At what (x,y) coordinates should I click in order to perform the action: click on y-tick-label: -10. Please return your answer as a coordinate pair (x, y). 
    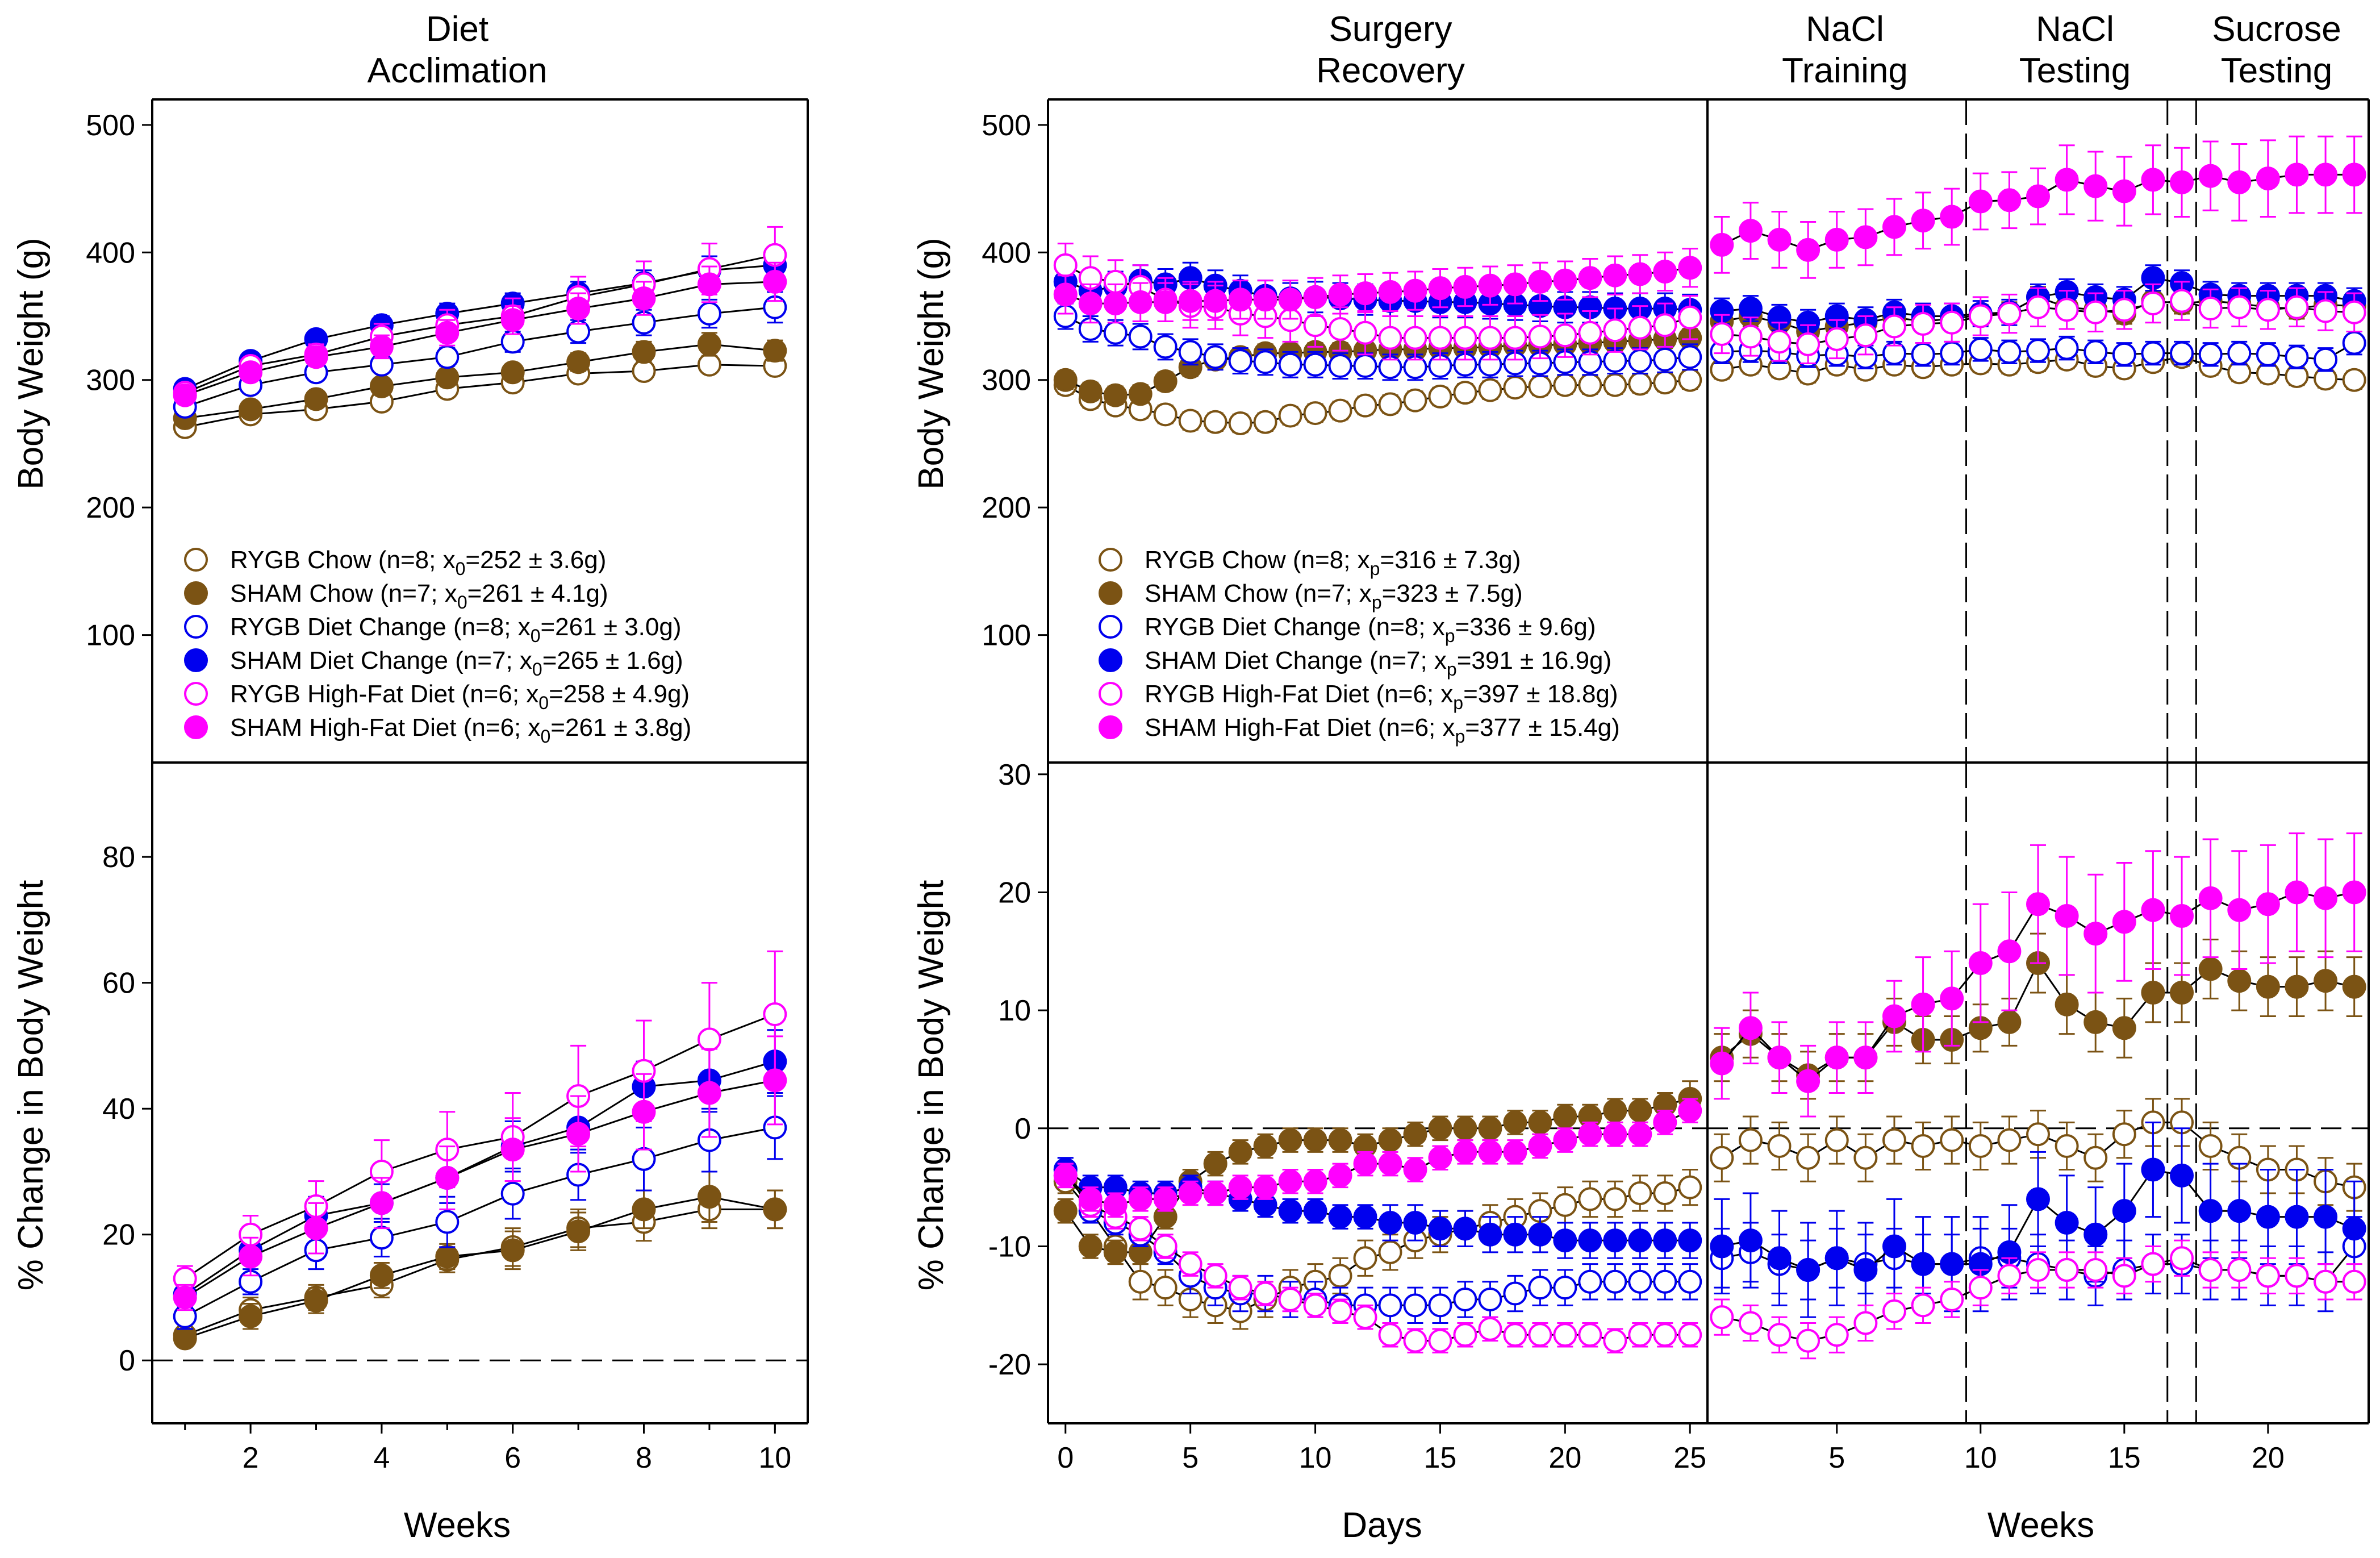
    Looking at the image, I should click on (1010, 1246).